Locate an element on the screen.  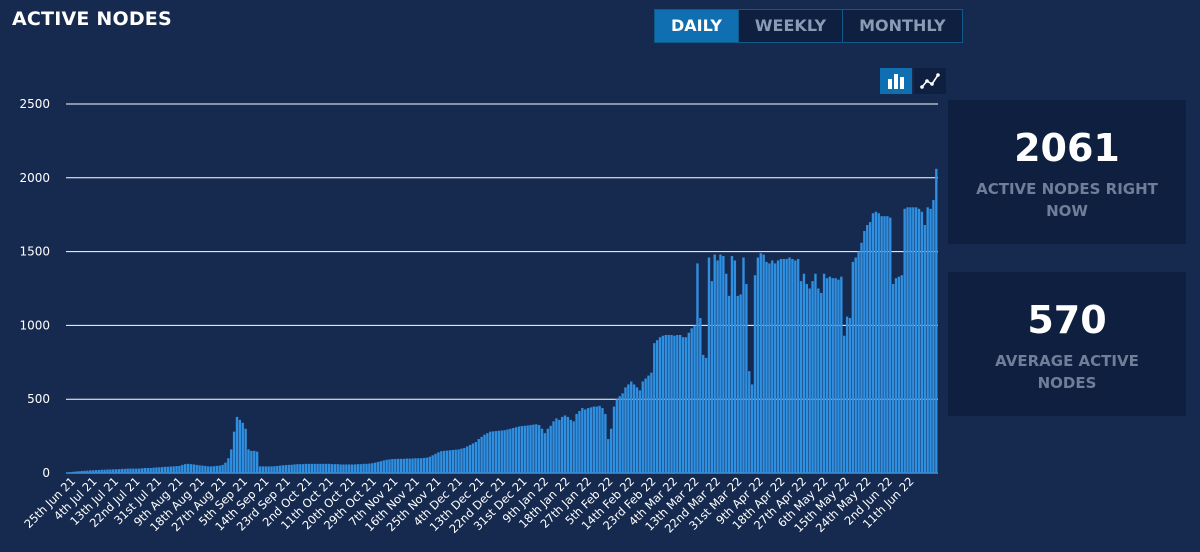
bar-chart-button is located at coordinates (896, 81).